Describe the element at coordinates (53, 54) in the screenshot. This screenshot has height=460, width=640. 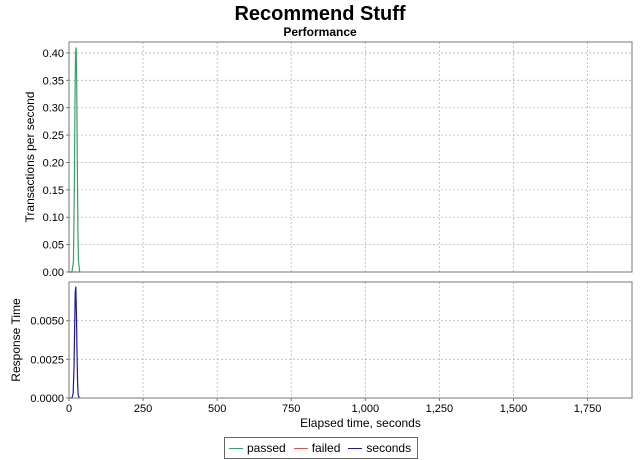
I see `panel1-ytick-label-8: 0.40` at that location.